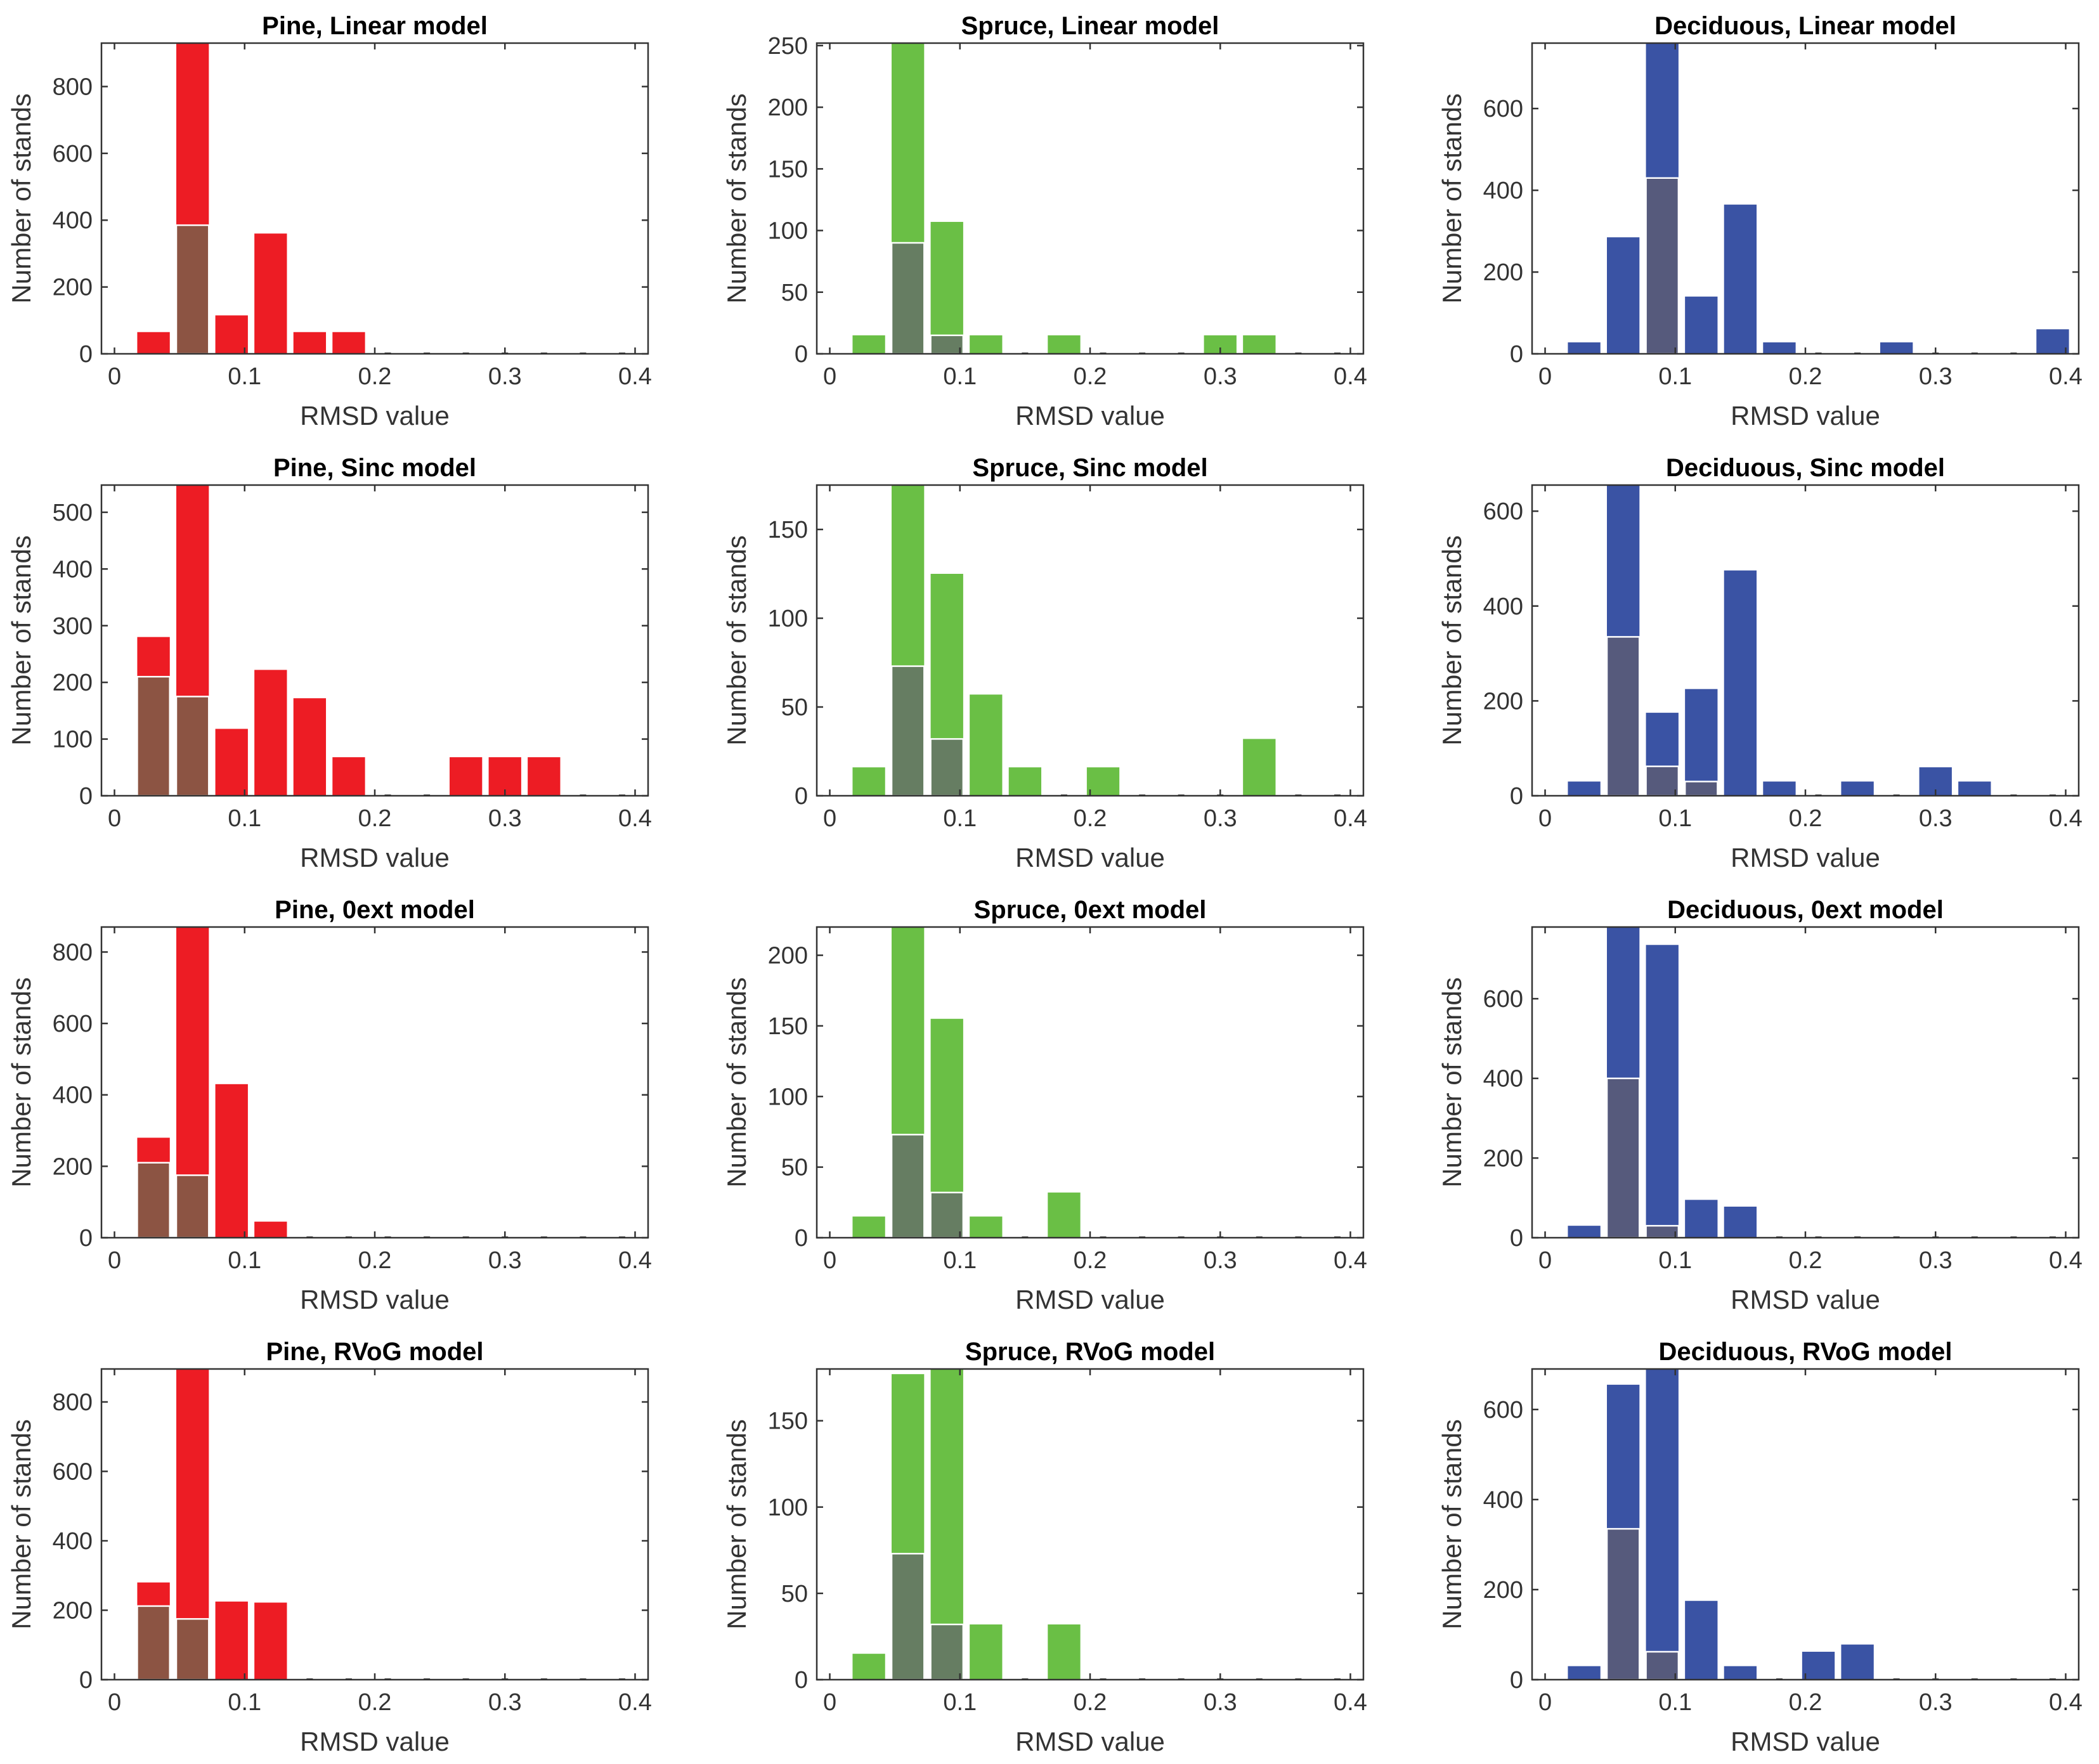 This screenshot has width=2099, height=1764. What do you see at coordinates (1806, 818) in the screenshot?
I see `xtick-label-deciduous-sinc-model-2: 0.2` at bounding box center [1806, 818].